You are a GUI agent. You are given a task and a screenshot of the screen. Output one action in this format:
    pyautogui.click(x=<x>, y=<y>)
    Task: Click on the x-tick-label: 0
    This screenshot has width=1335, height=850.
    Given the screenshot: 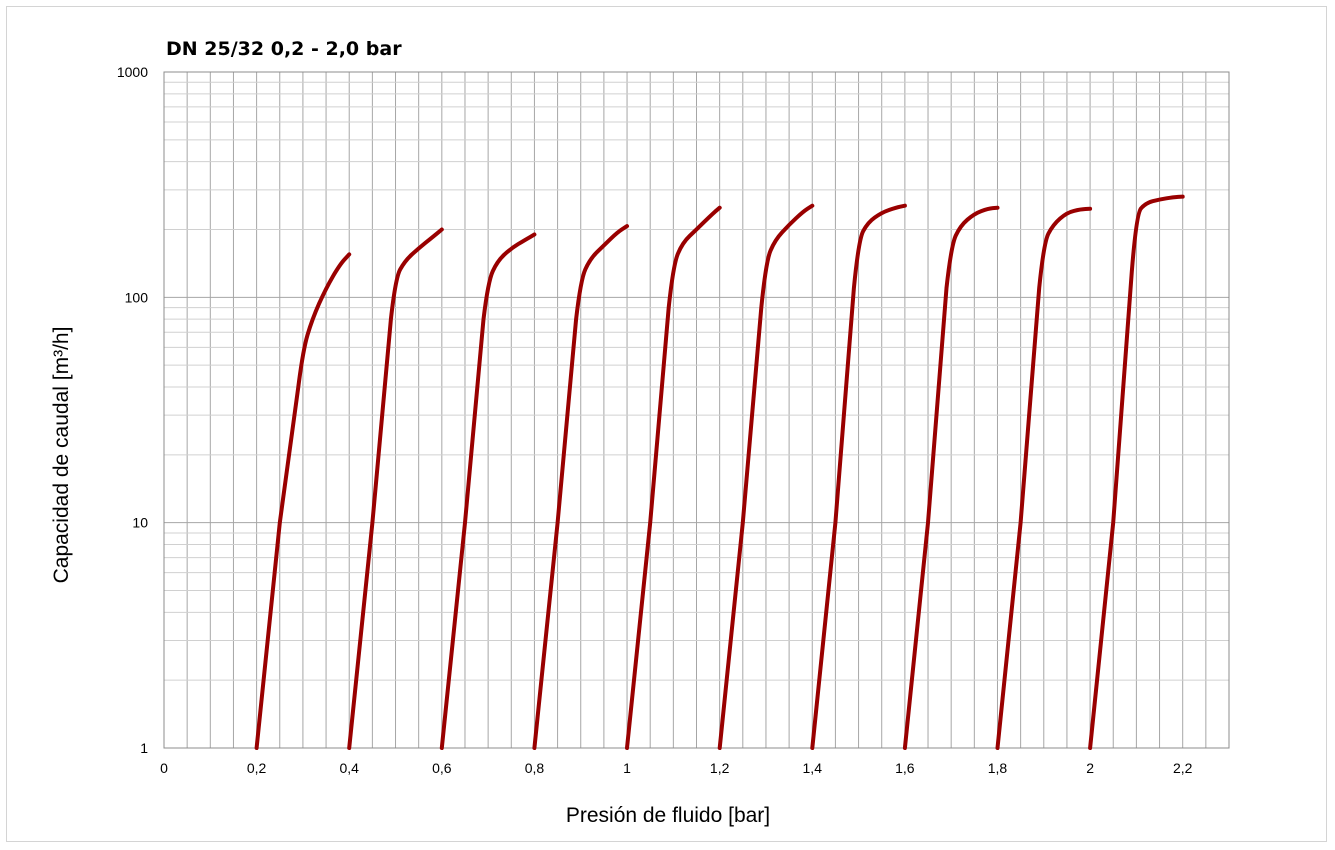 What is the action you would take?
    pyautogui.click(x=164, y=768)
    